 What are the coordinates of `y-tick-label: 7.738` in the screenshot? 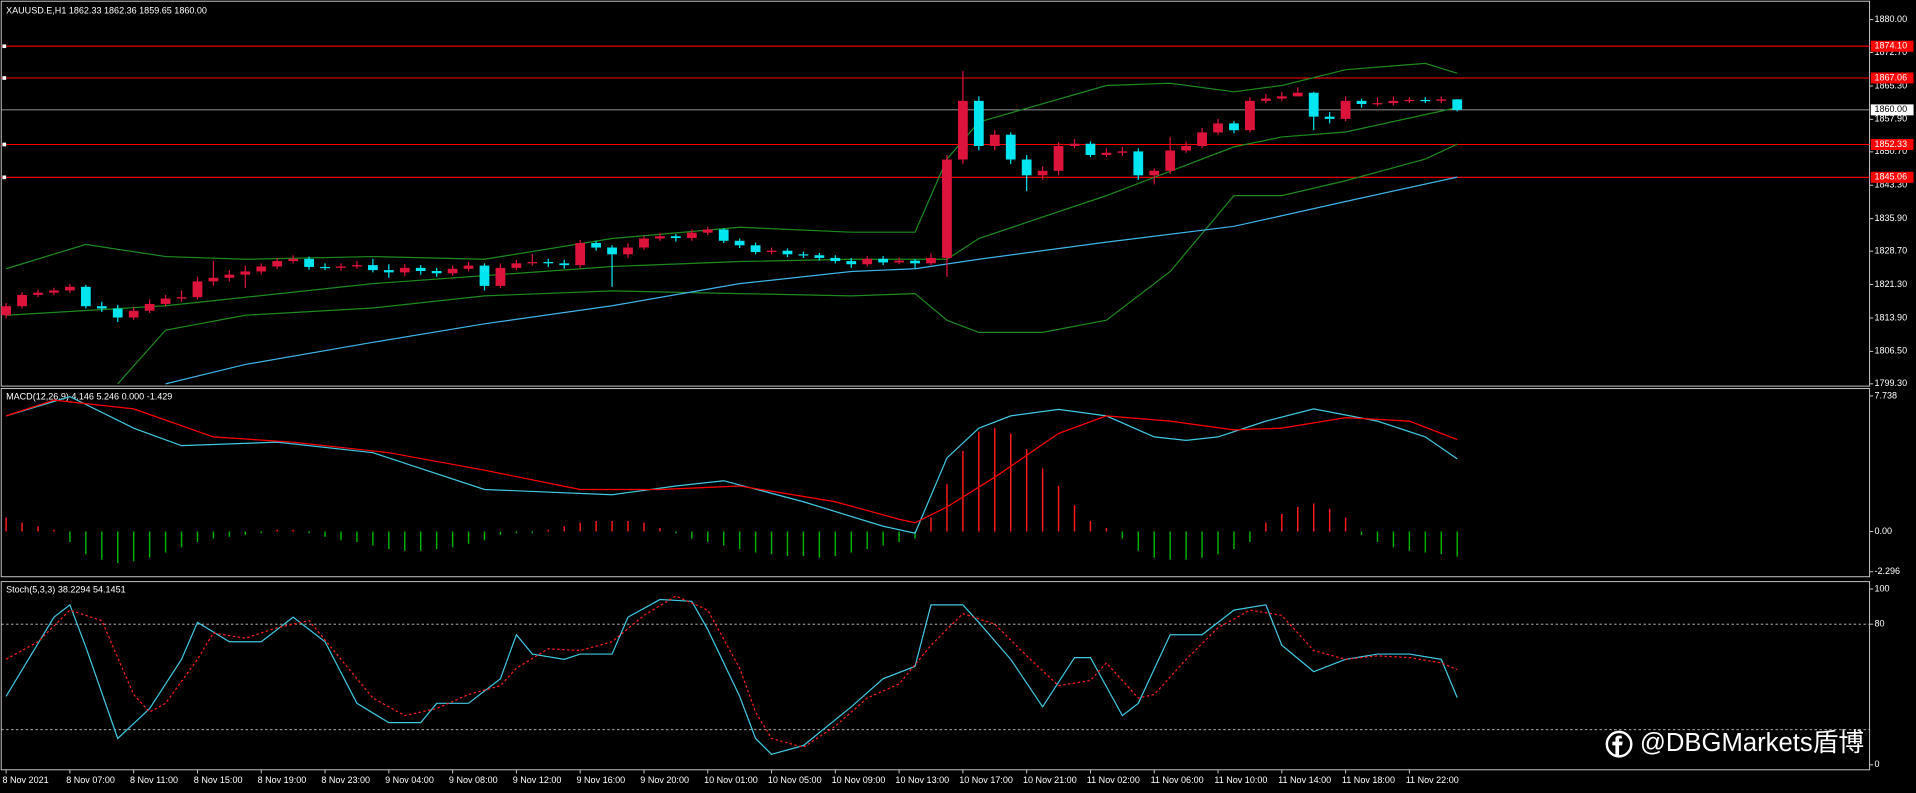 It's located at (1885, 395).